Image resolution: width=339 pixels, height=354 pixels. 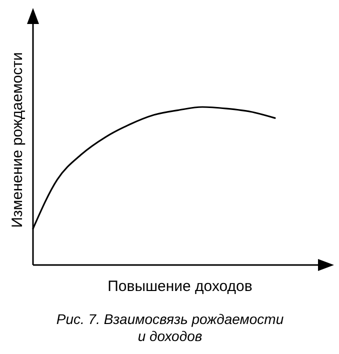 What do you see at coordinates (17, 140) in the screenshot?
I see `y-axis-title: Изменение рождаемости` at bounding box center [17, 140].